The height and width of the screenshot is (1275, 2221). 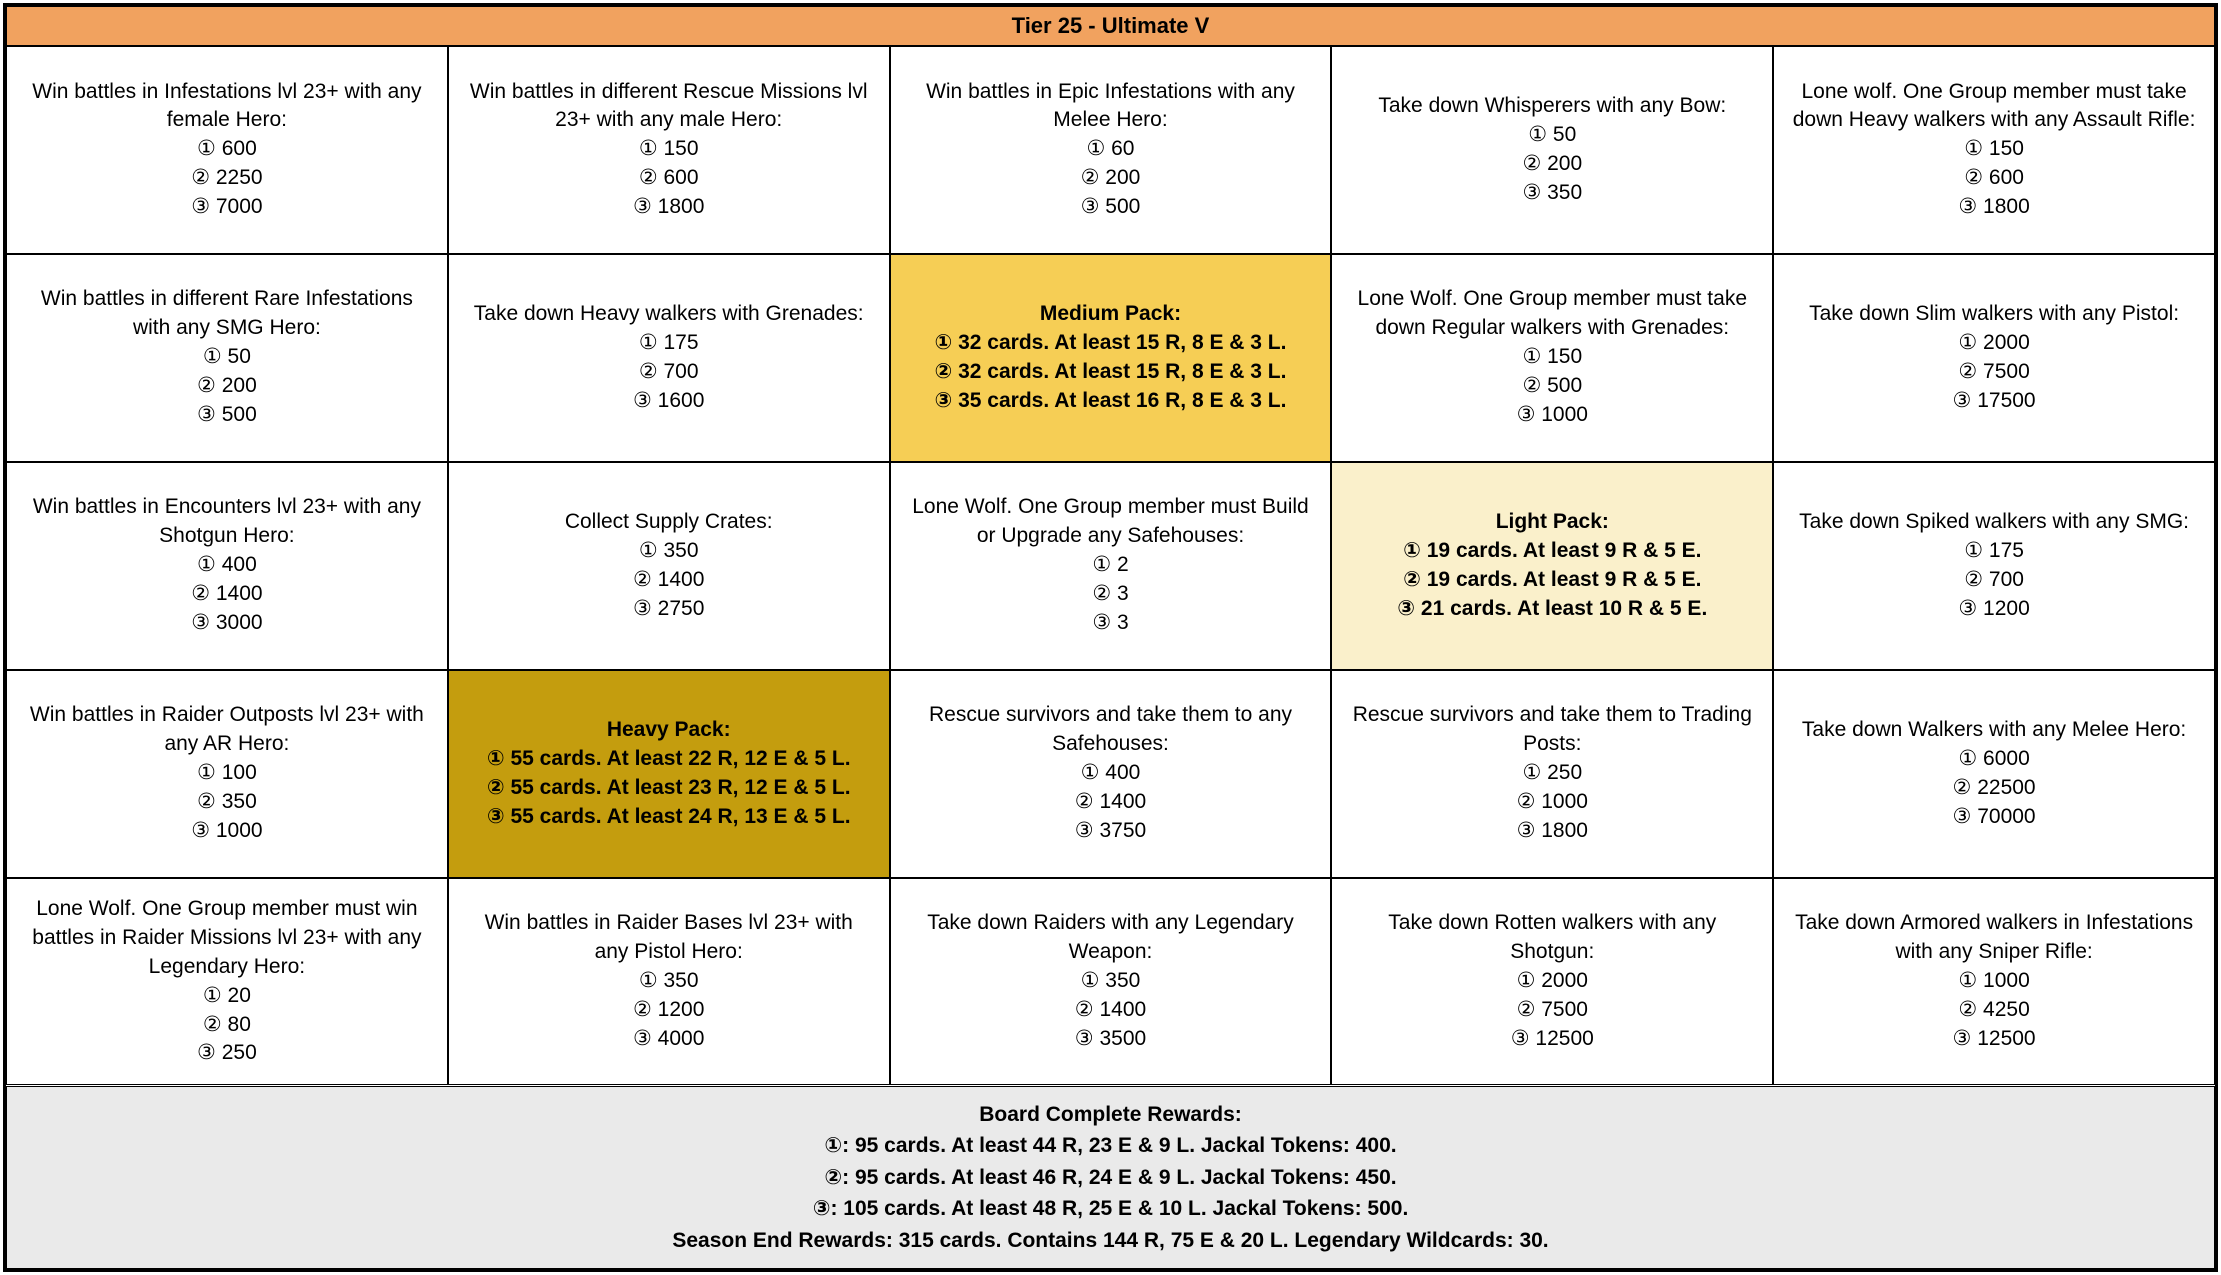 What do you see at coordinates (1110, 371) in the screenshot?
I see `reward-line-2: ② 32 cards. At least 15 R, 8 E & 3 L.` at bounding box center [1110, 371].